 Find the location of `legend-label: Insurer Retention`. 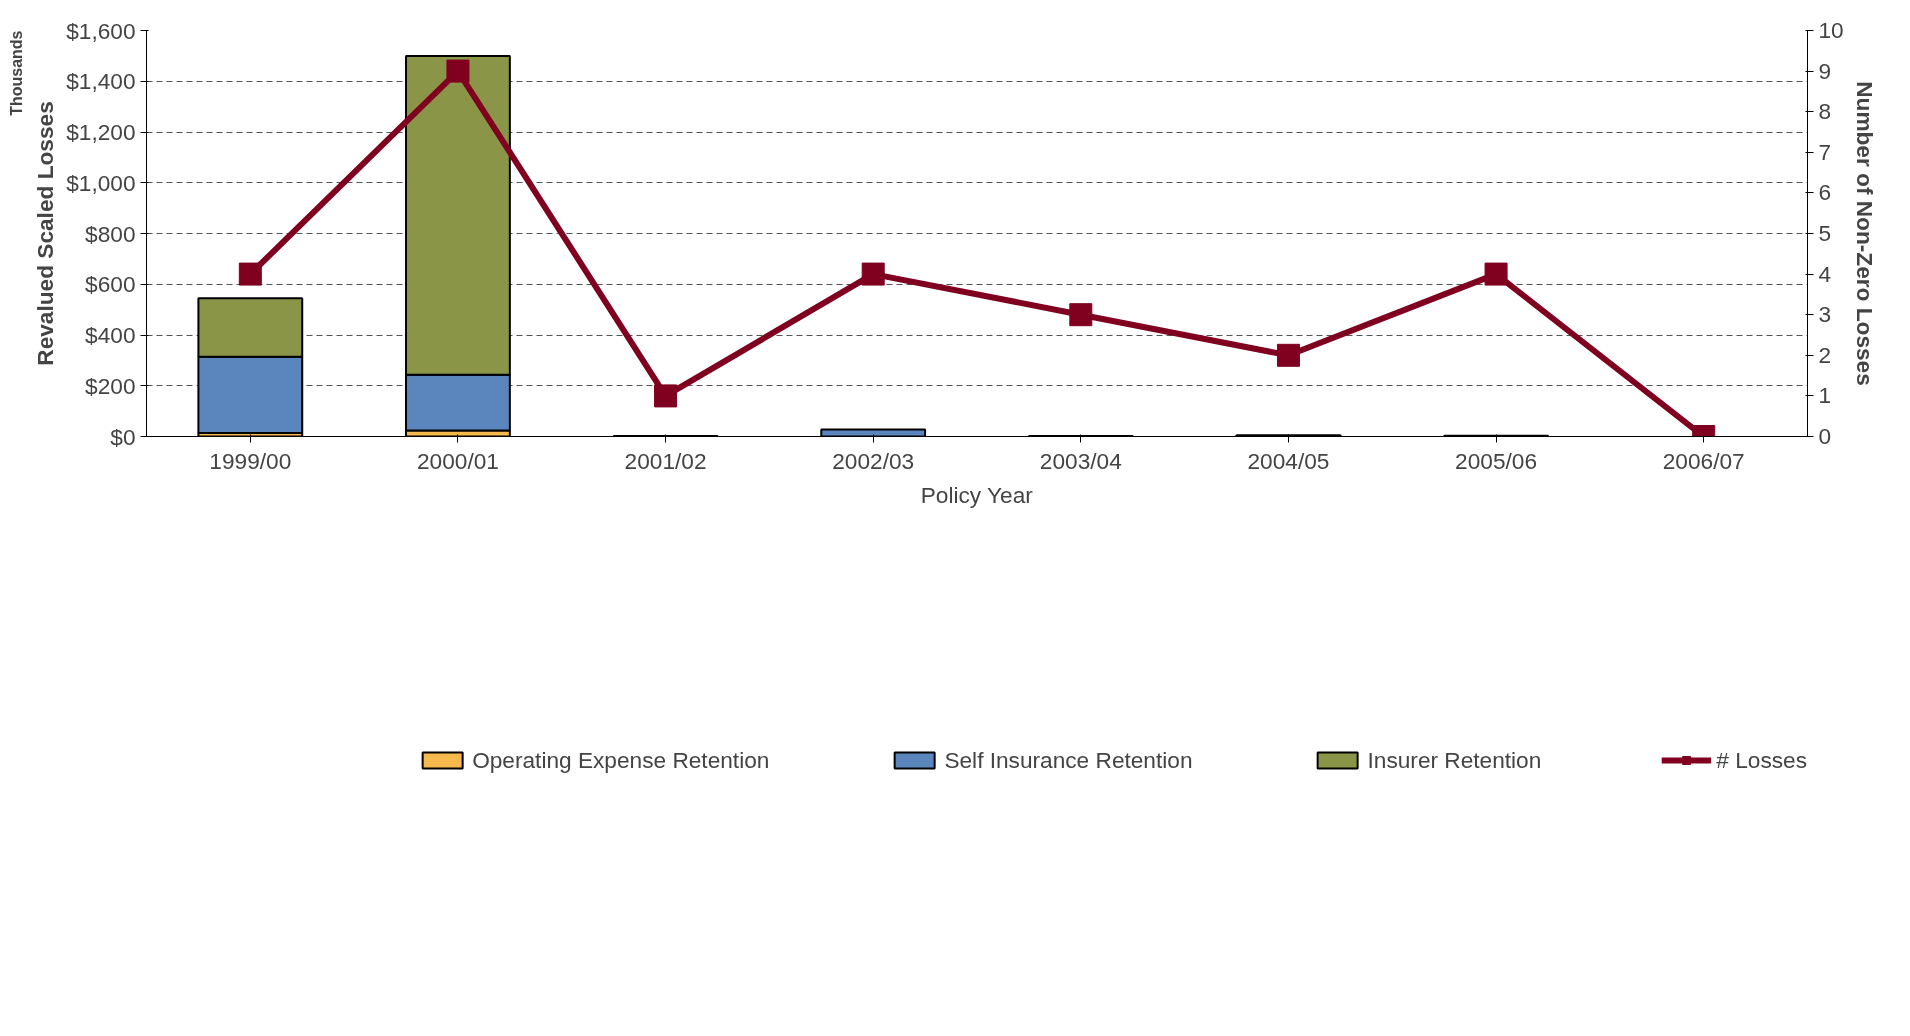

legend-label: Insurer Retention is located at coordinates (1454, 760).